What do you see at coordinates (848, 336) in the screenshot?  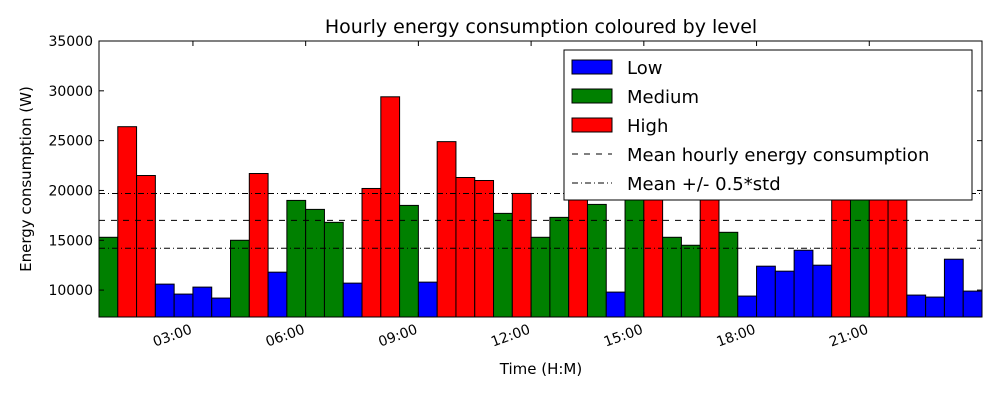 I see `x-tick-label: 21:00` at bounding box center [848, 336].